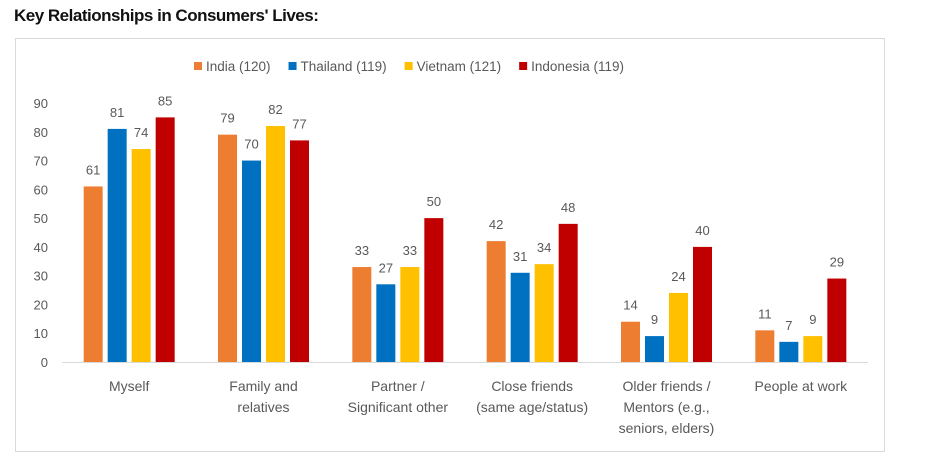 The height and width of the screenshot is (466, 930). I want to click on data-label: 70, so click(251, 144).